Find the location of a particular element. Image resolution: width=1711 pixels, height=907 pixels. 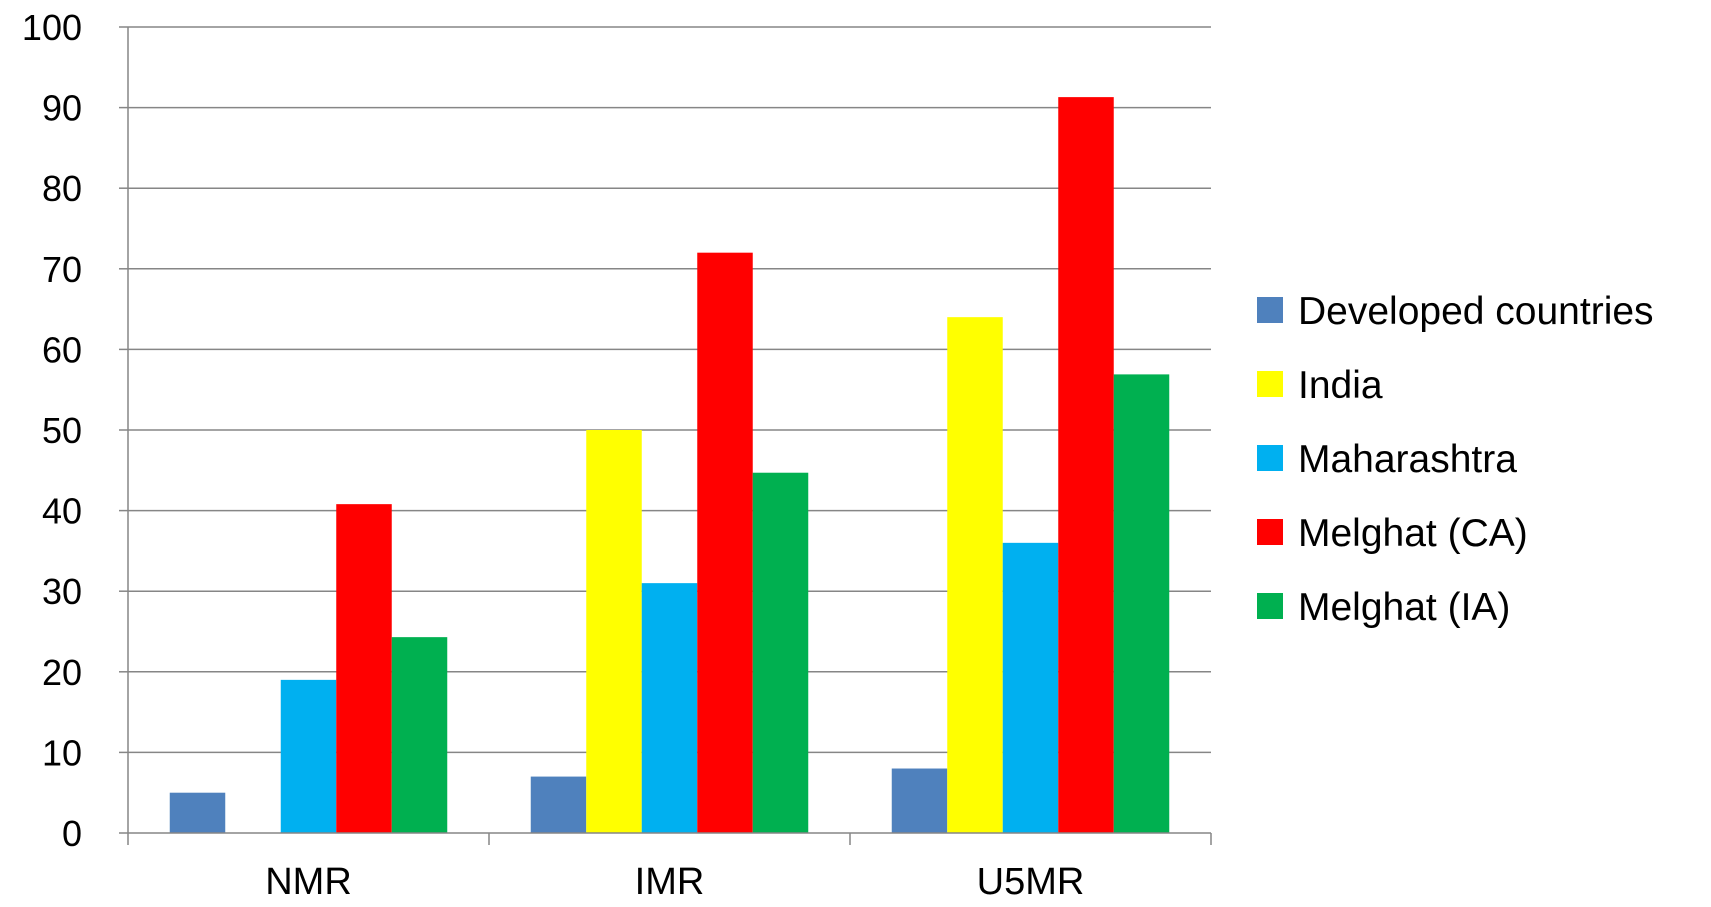

y-tick-label: 60 is located at coordinates (62, 349).